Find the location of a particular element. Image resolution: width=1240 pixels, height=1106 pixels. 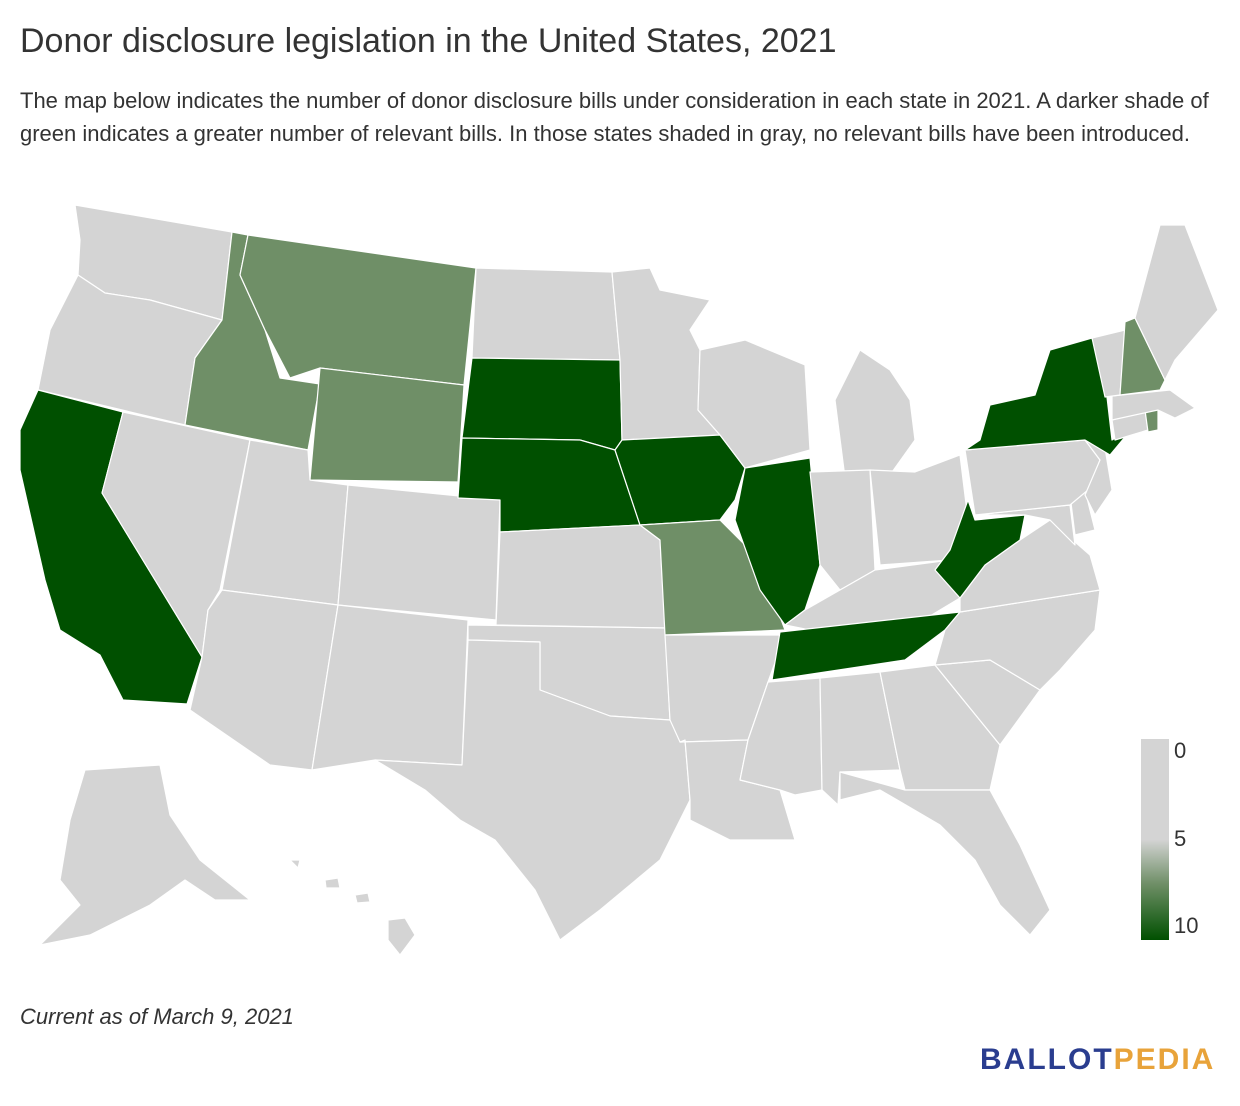

date-note: Current as of March 9, 2021 is located at coordinates (157, 1016).